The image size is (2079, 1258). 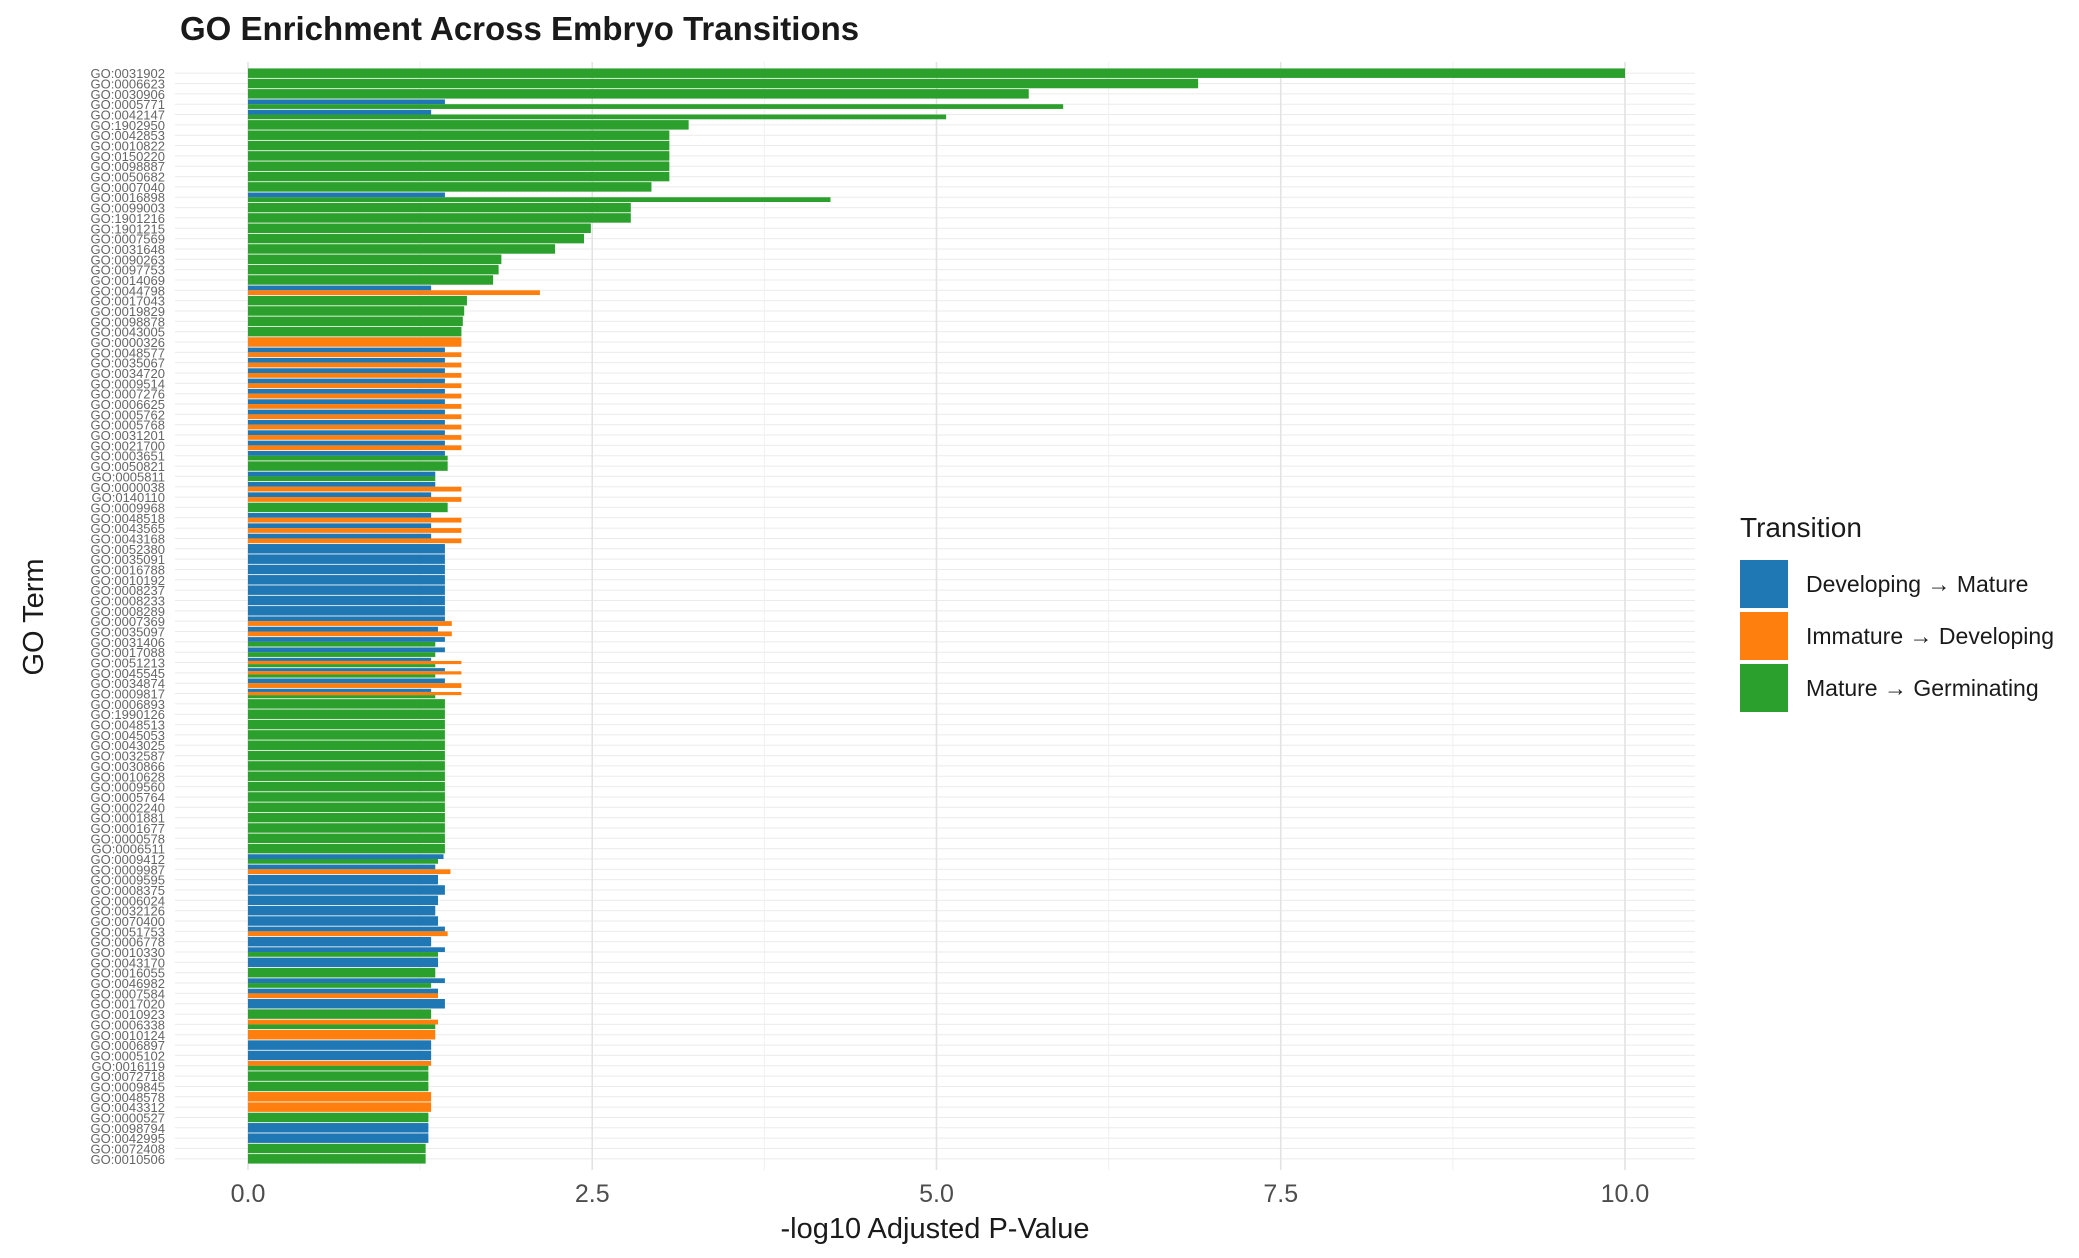 I want to click on y-tick-label: GO:0098878, so click(x=128, y=321).